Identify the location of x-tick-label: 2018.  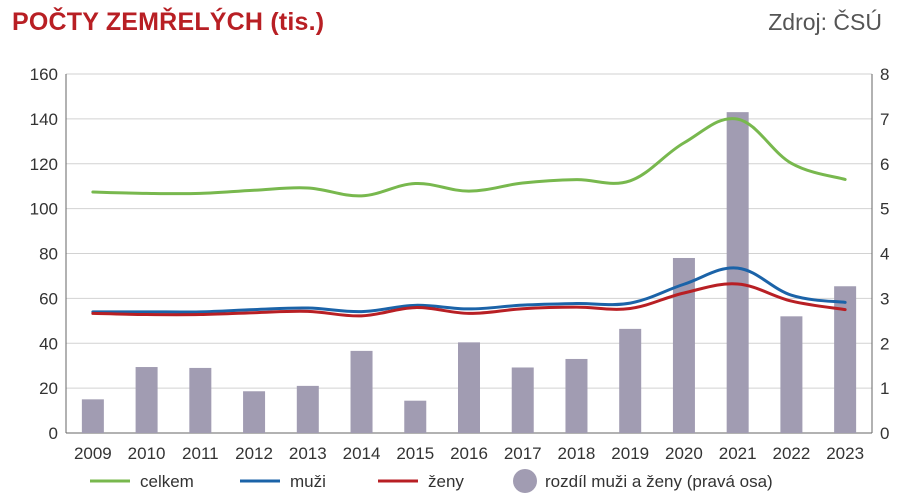
(577, 453).